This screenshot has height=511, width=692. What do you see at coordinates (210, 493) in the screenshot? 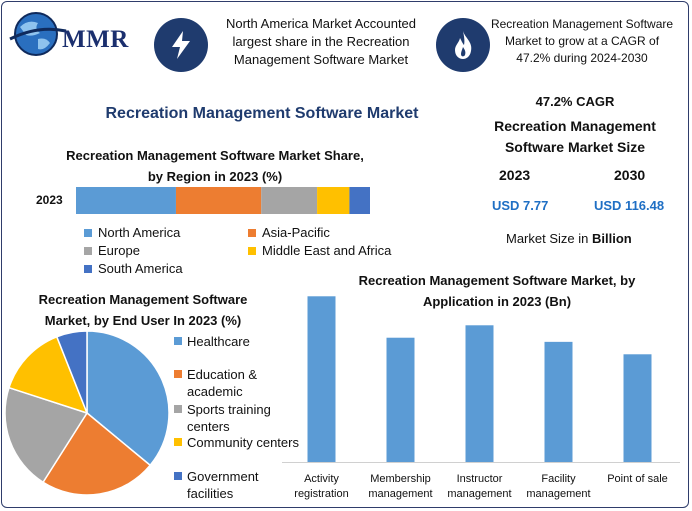
I see `legend-label: facilities` at bounding box center [210, 493].